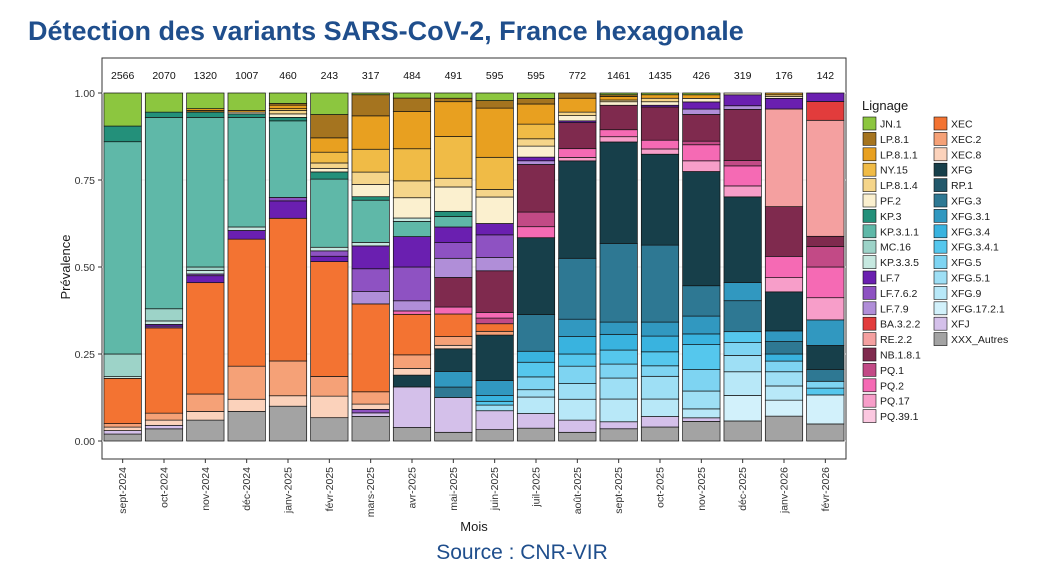 The width and height of the screenshot is (1044, 580). I want to click on legend-label: KP.3.3.5, so click(899, 263).